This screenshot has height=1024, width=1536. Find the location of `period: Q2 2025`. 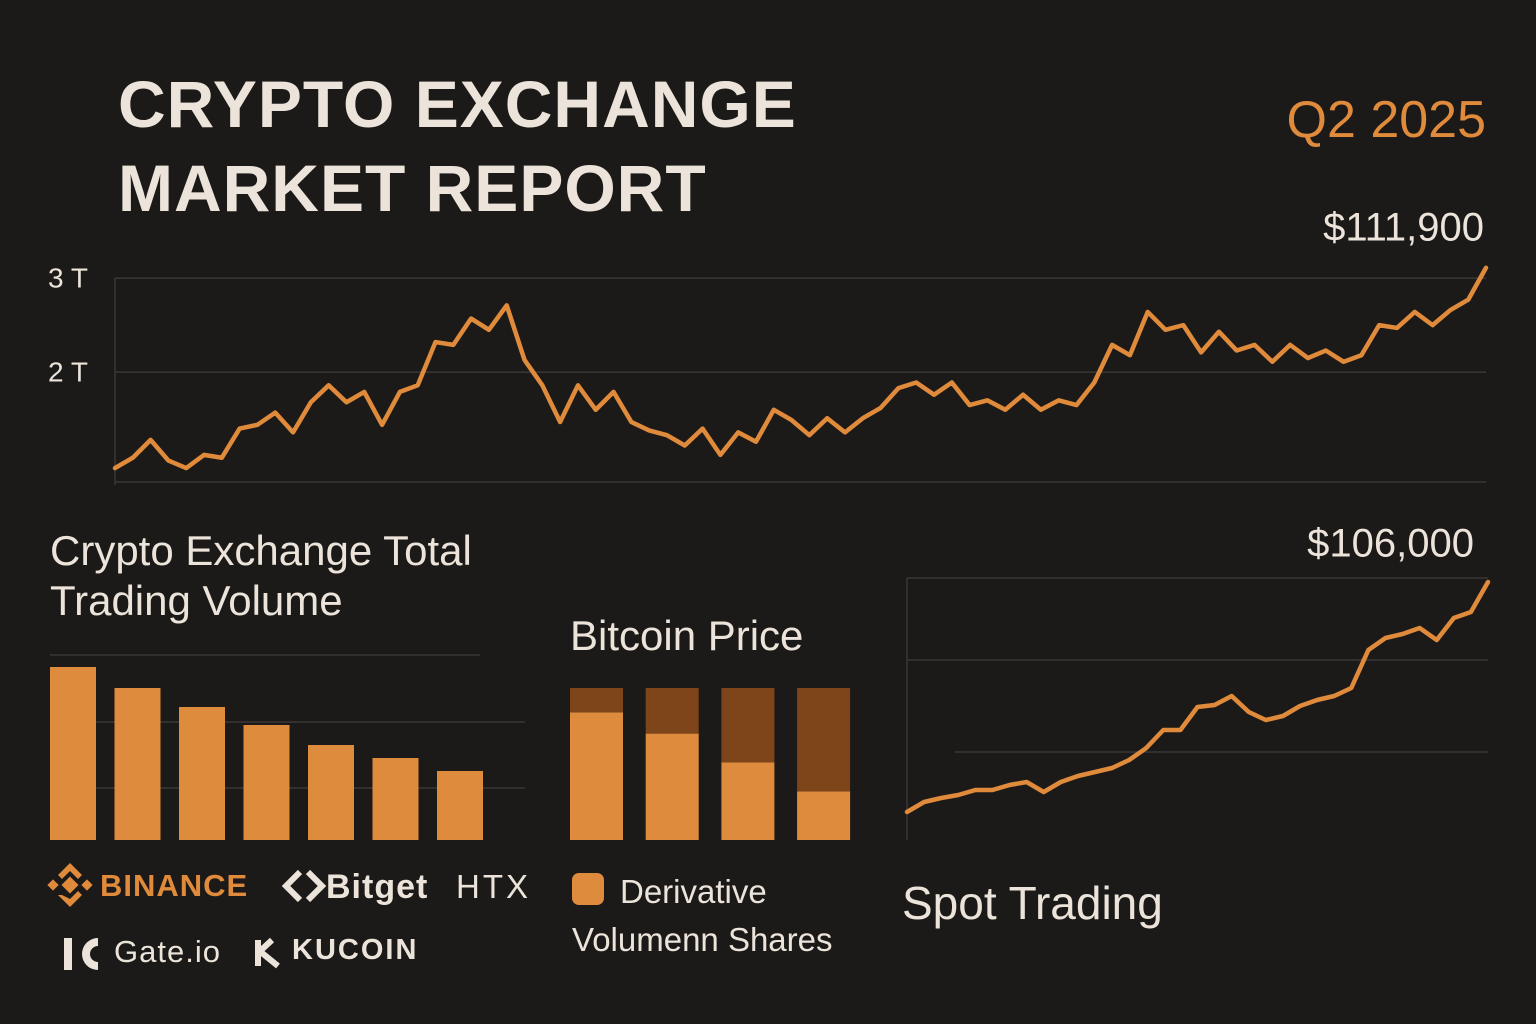

period: Q2 2025 is located at coordinates (1386, 120).